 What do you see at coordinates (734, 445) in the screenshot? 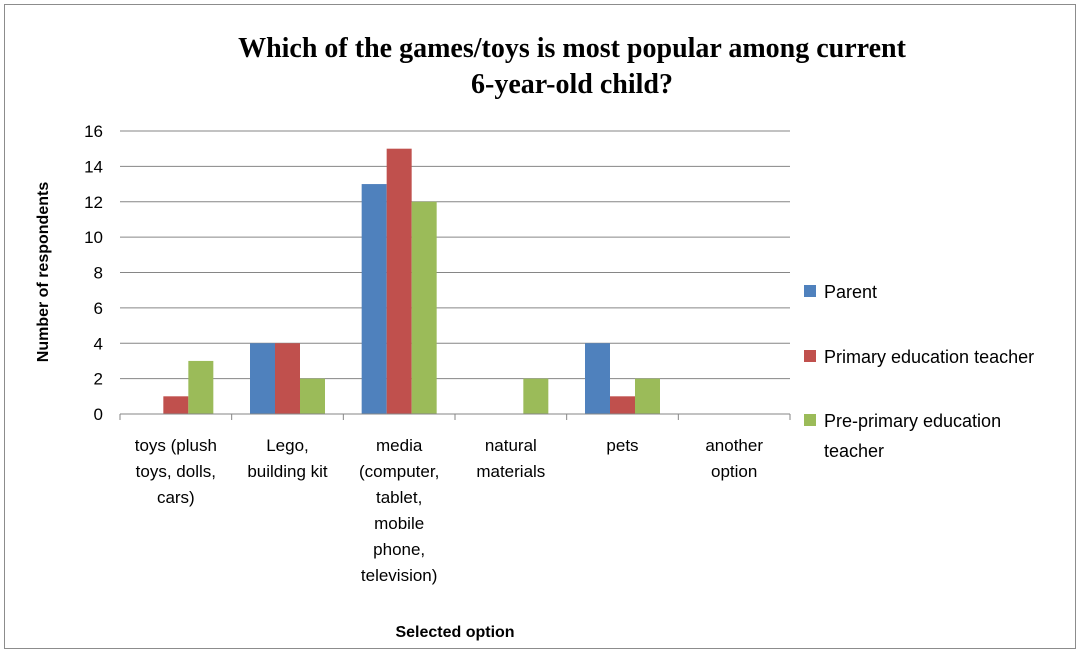
I see `x-category-label: another` at bounding box center [734, 445].